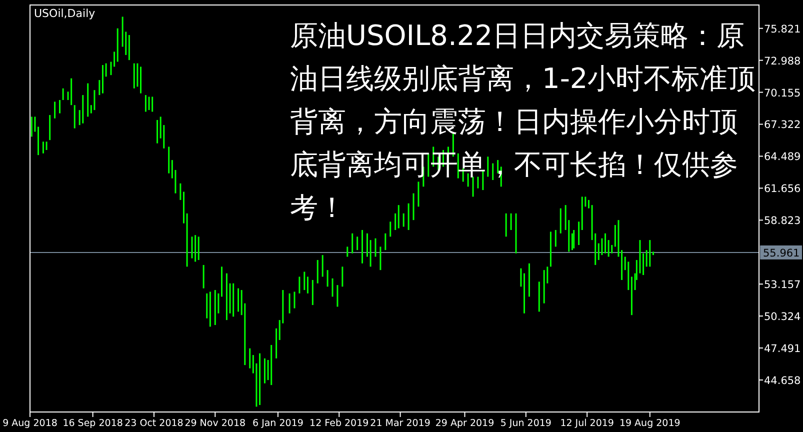  What do you see at coordinates (65, 13) in the screenshot?
I see `chart-title: USOil,Daily` at bounding box center [65, 13].